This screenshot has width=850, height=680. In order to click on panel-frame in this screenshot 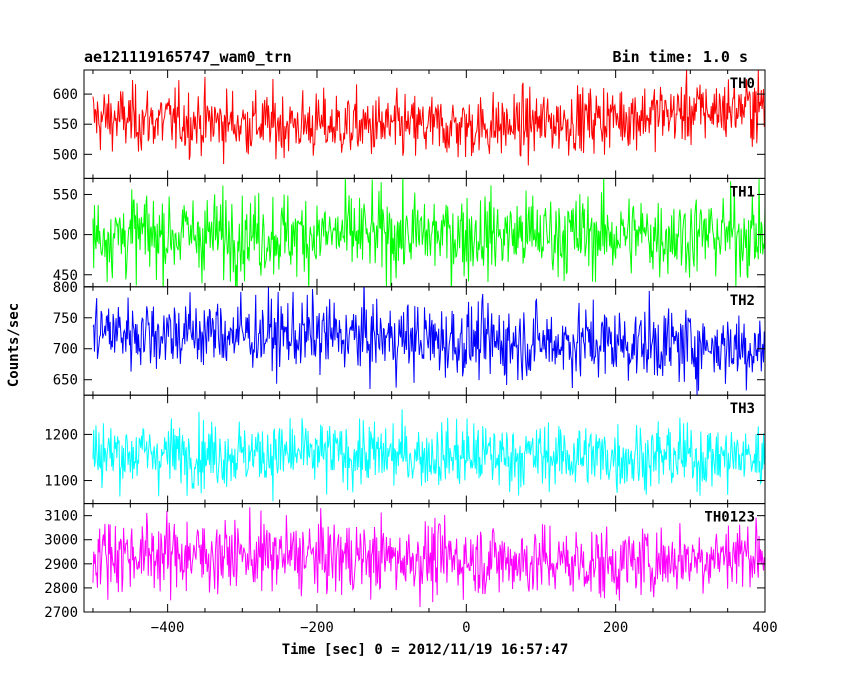, I will do `click(424, 558)`.